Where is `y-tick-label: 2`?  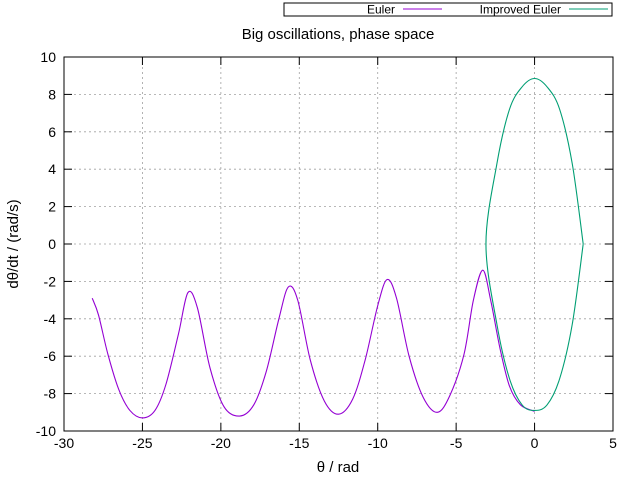
y-tick-label: 2 is located at coordinates (52, 207).